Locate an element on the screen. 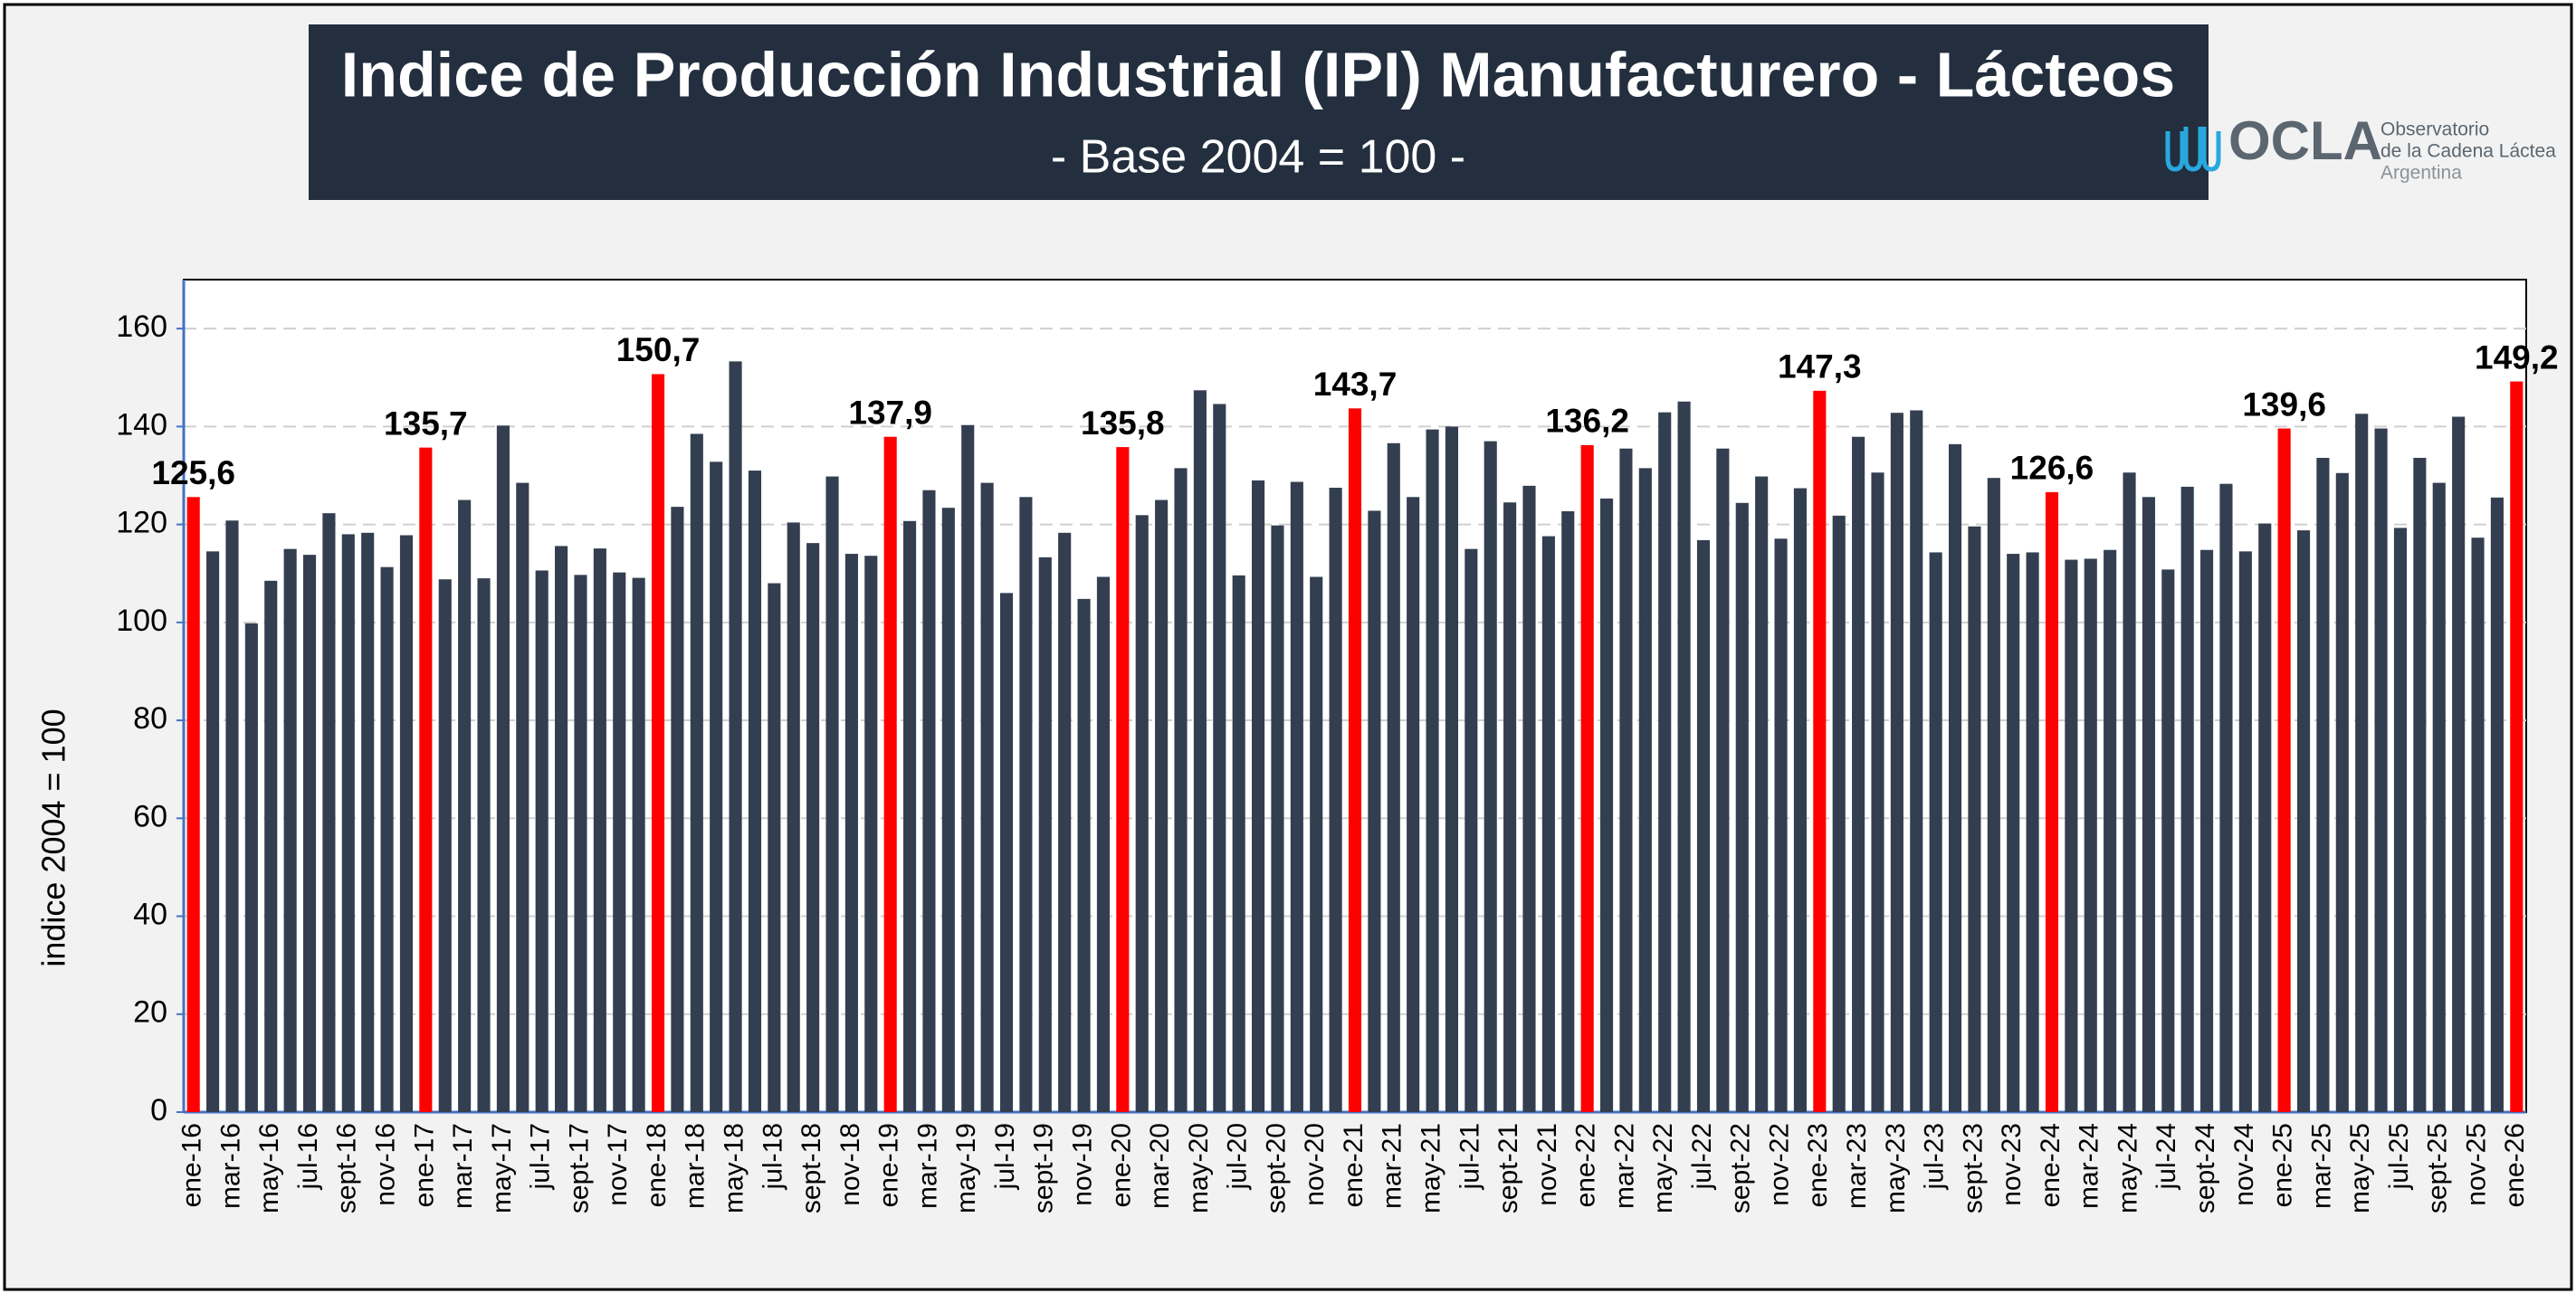 This screenshot has width=2576, height=1294. x-tick-label: jul-20 is located at coordinates (1238, 1156).